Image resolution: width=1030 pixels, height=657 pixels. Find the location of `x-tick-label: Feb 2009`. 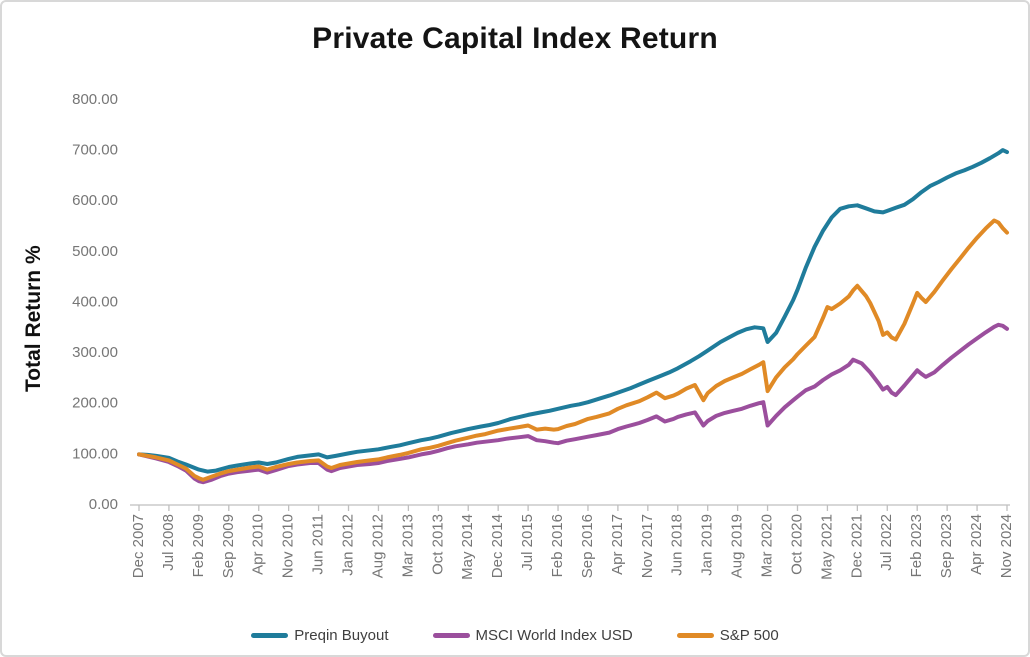

x-tick-label: Feb 2009 is located at coordinates (198, 545).